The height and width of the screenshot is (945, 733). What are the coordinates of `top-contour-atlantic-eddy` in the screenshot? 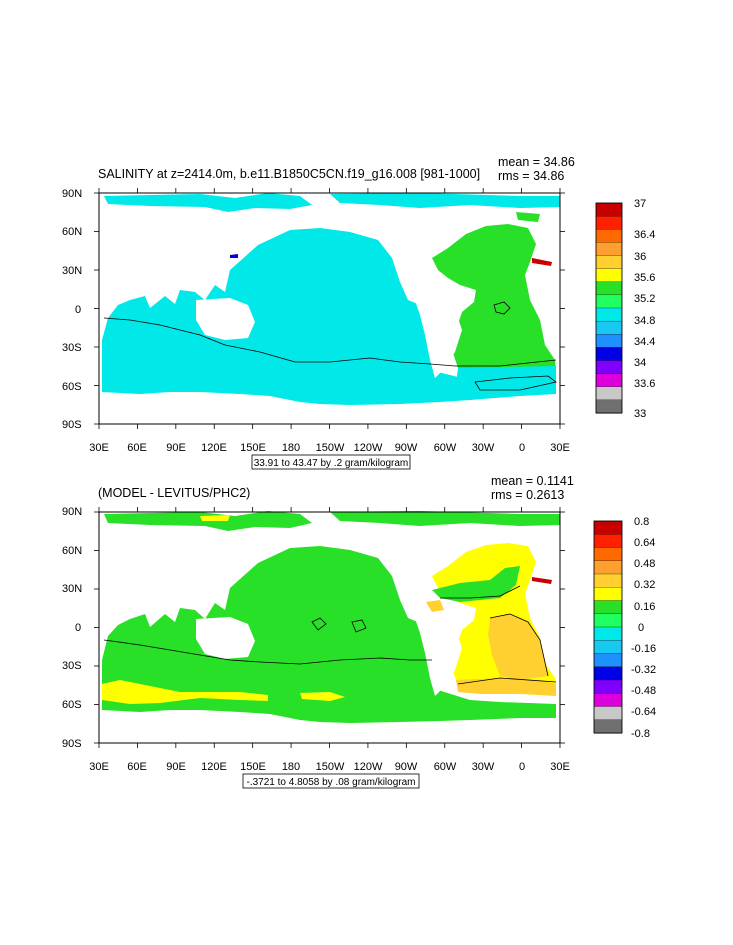 It's located at (502, 308).